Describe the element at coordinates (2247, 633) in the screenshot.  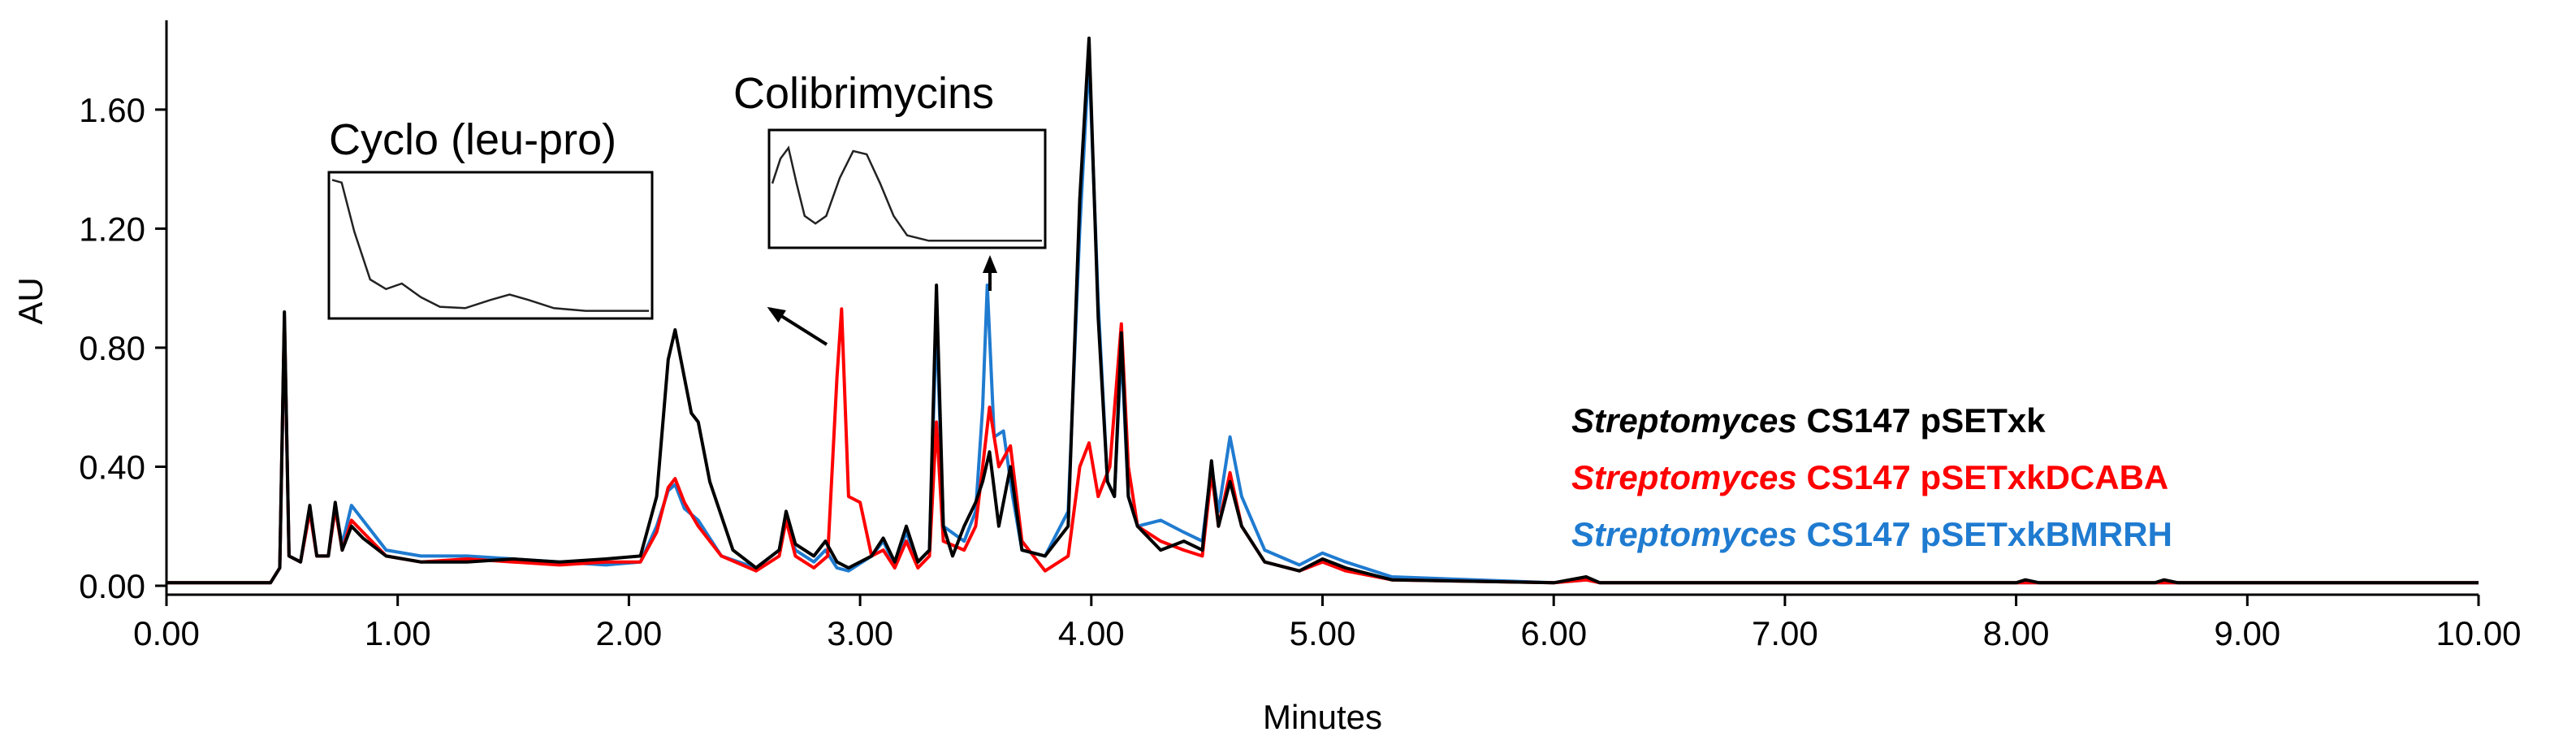
I see `x-tick-label: 9.00` at that location.